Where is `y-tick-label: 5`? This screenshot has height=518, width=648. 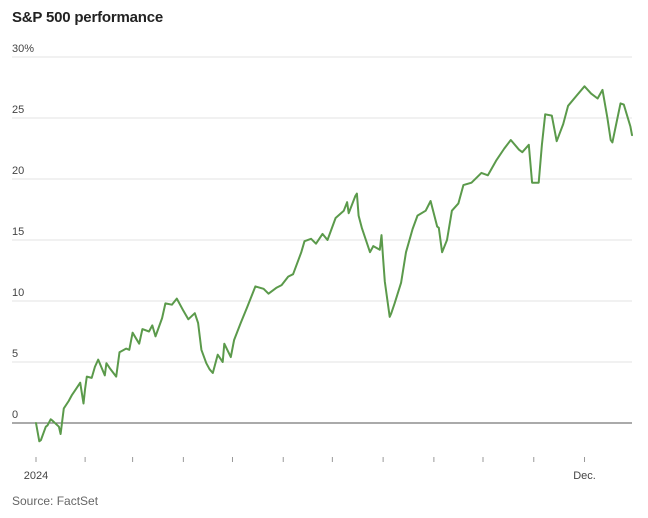
y-tick-label: 5 is located at coordinates (15, 354).